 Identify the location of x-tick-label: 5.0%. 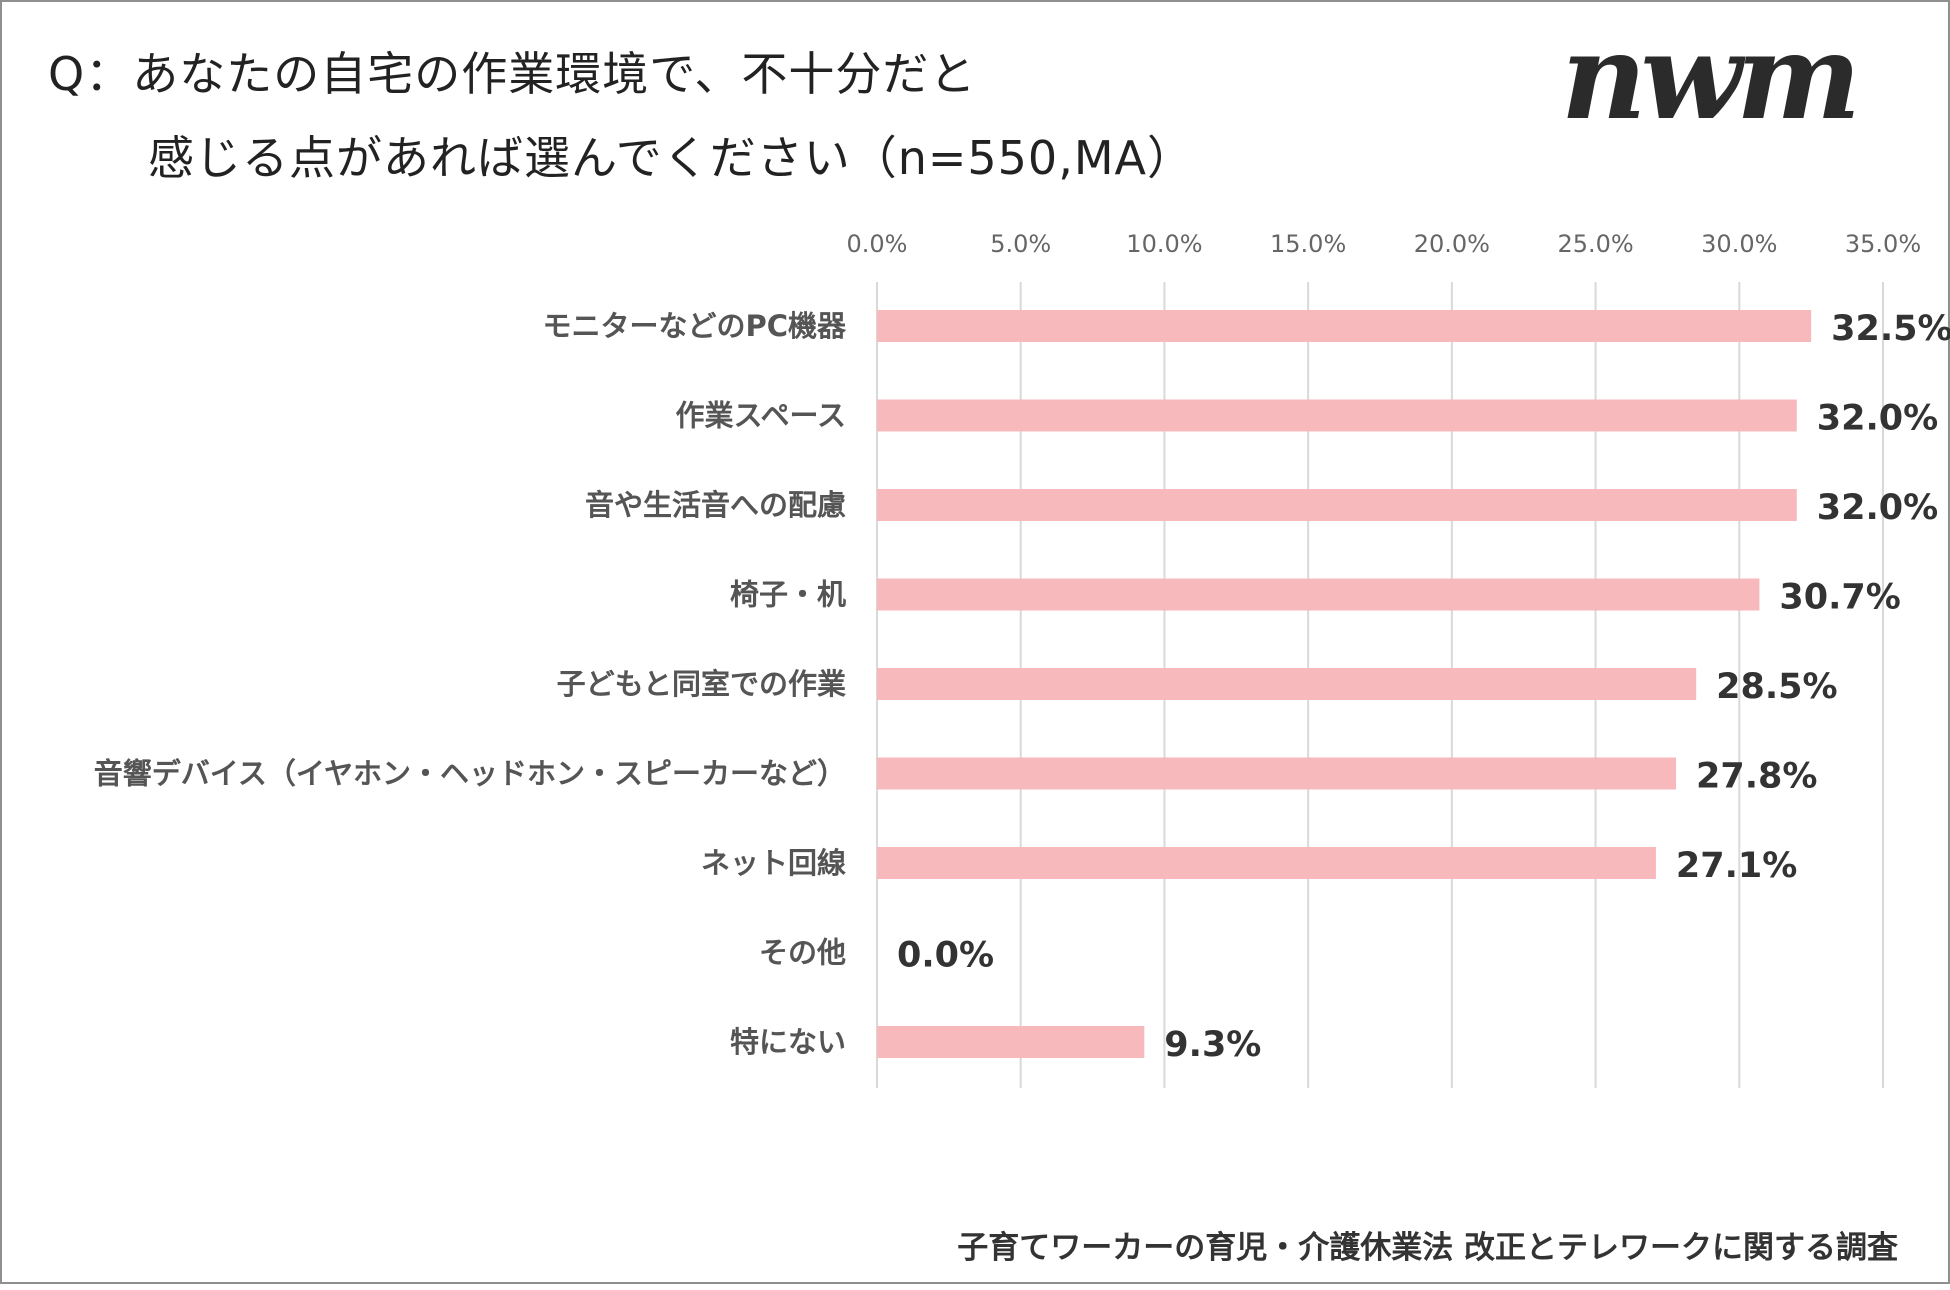
(1020, 244).